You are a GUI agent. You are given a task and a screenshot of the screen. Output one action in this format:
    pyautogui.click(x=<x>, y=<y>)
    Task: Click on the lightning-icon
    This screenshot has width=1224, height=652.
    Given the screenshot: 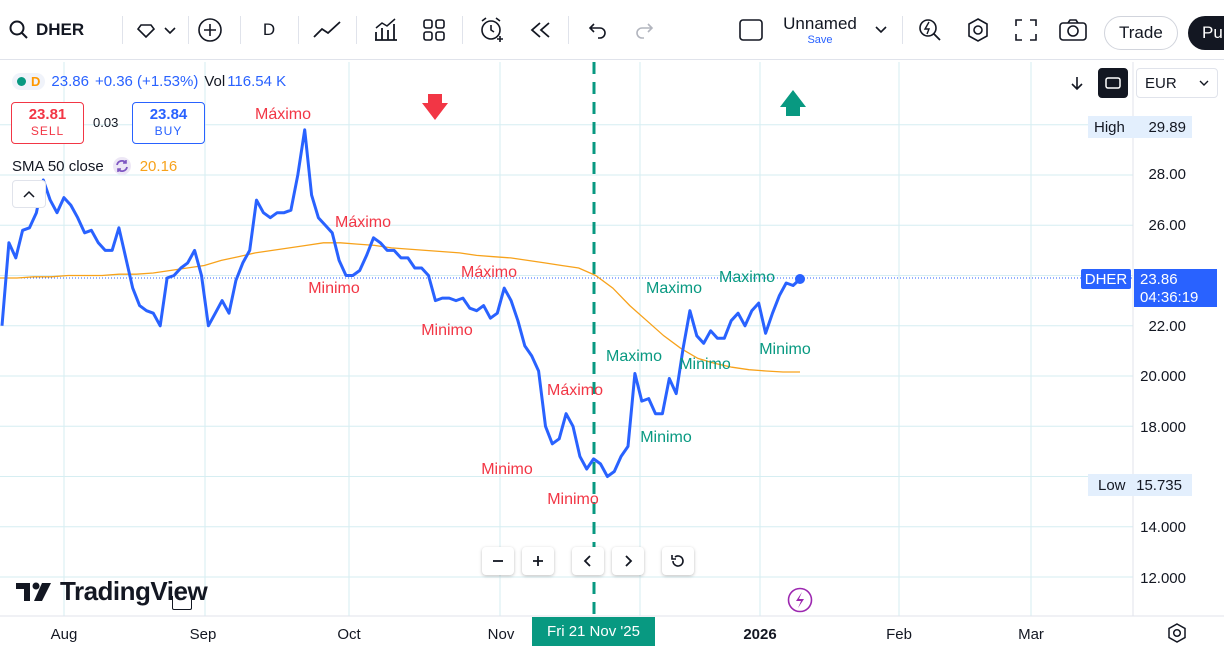 What is the action you would take?
    pyautogui.click(x=800, y=600)
    